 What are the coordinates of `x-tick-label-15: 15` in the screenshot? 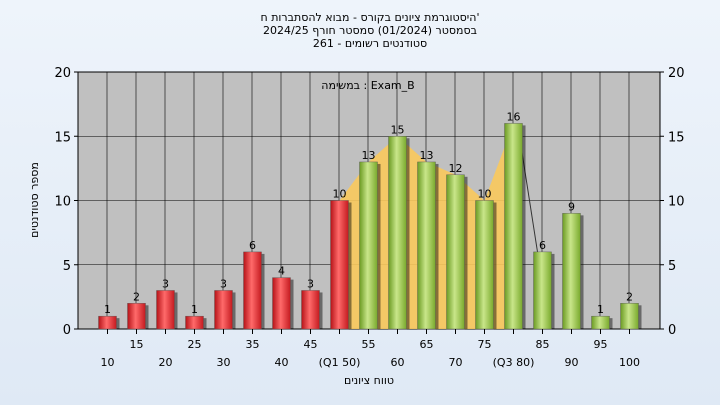 It's located at (137, 344).